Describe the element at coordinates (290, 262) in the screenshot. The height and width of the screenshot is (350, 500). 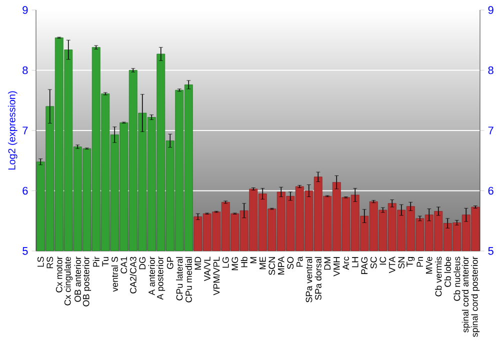
I see `x-tick-label: SO` at that location.